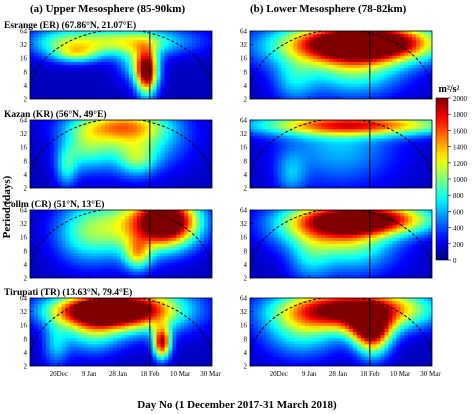 The width and height of the screenshot is (474, 414). Describe the element at coordinates (26, 367) in the screenshot. I see `y-tick-label: 2` at that location.